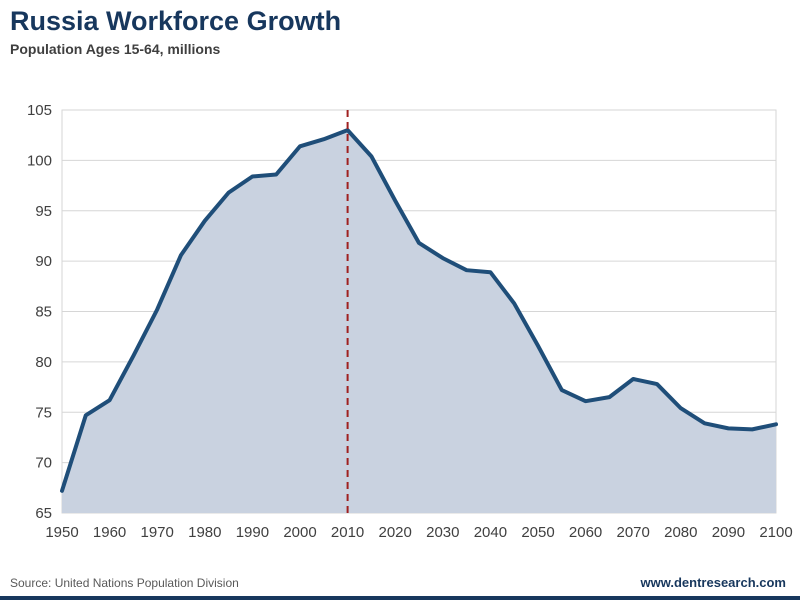 This screenshot has height=600, width=800. I want to click on svg-text: 65, so click(43, 513).